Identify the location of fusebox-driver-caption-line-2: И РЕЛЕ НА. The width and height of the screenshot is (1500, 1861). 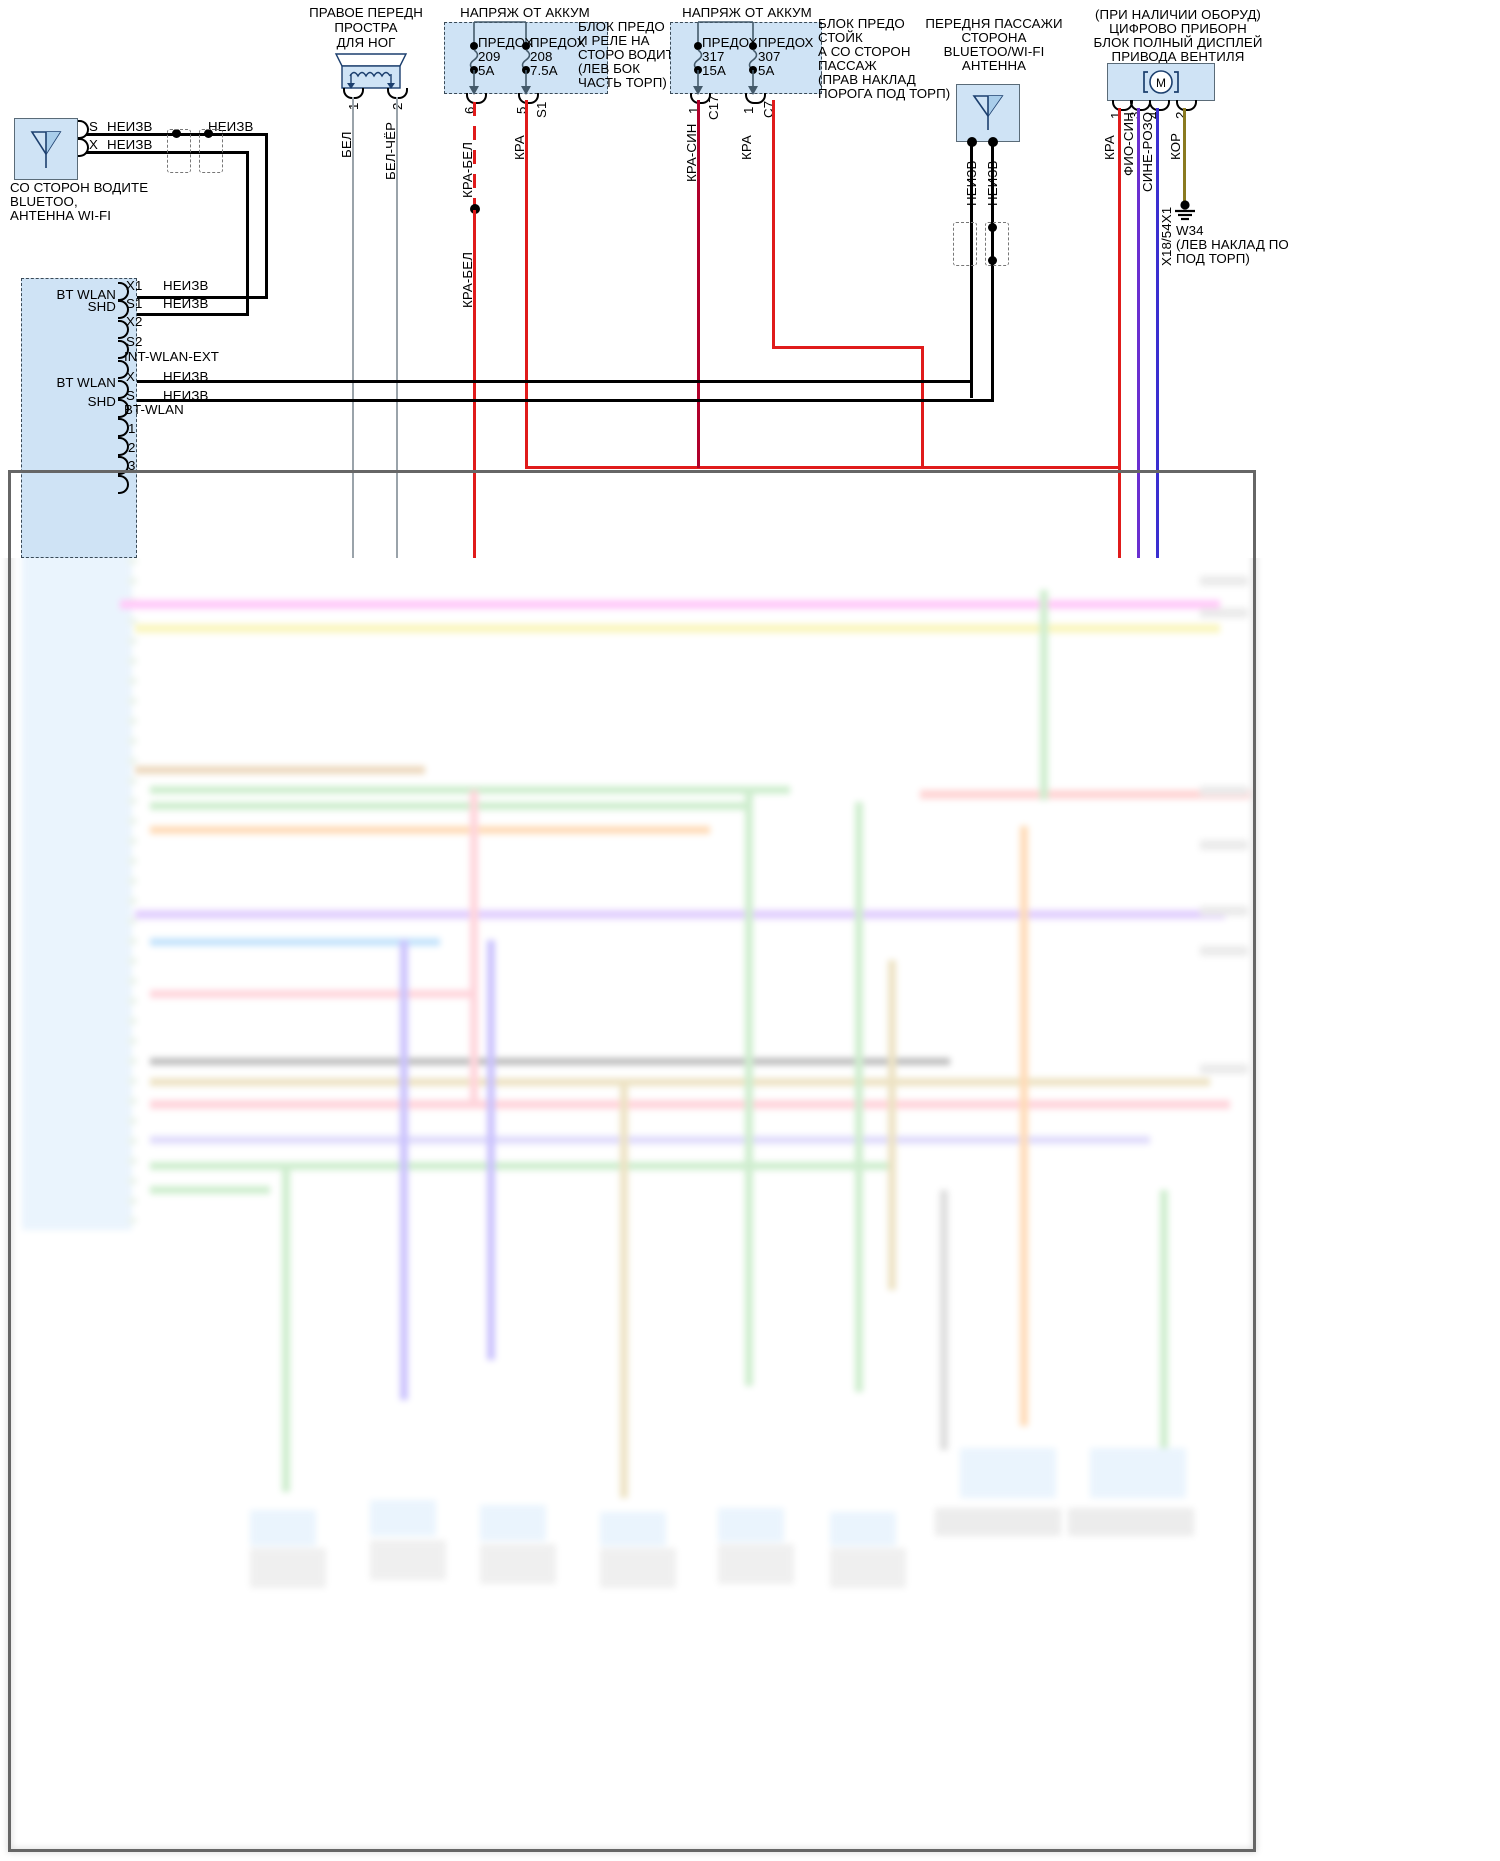
(614, 40).